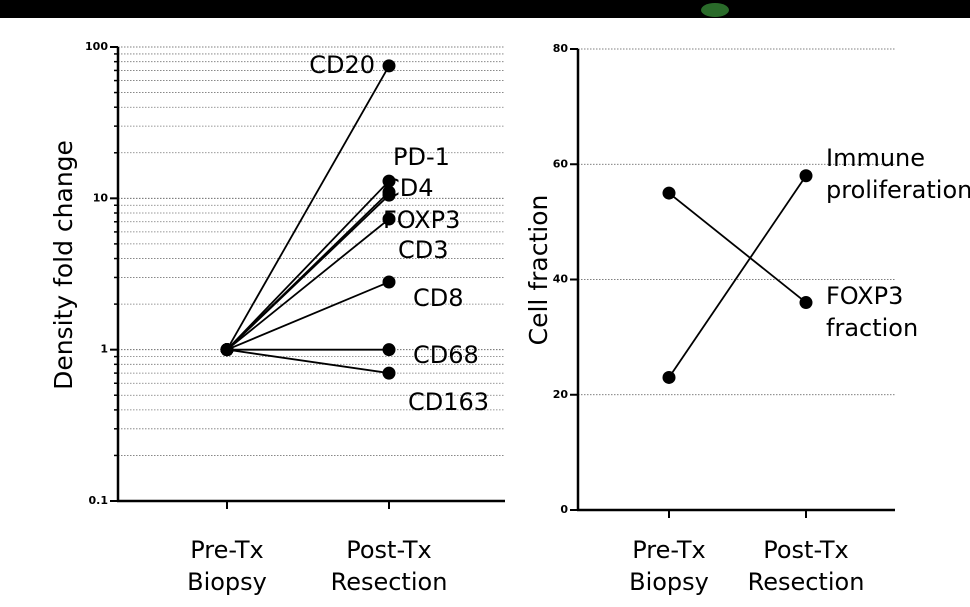  I want to click on series-label: PD-1, so click(421, 157).